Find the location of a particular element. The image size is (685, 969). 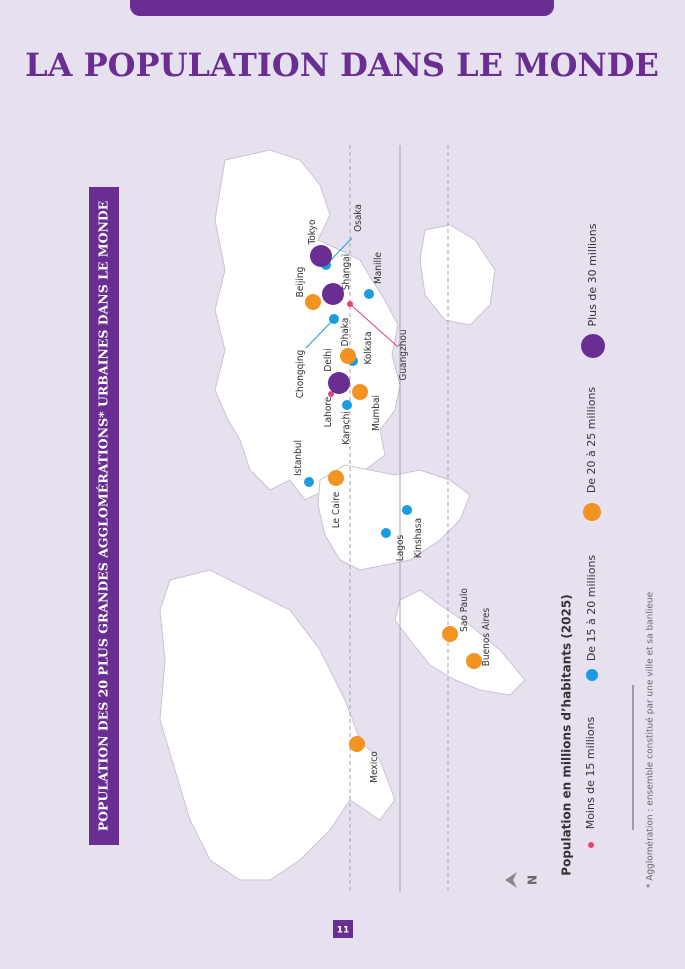

legend-label: Plus de 30 millions is located at coordinates (592, 274).